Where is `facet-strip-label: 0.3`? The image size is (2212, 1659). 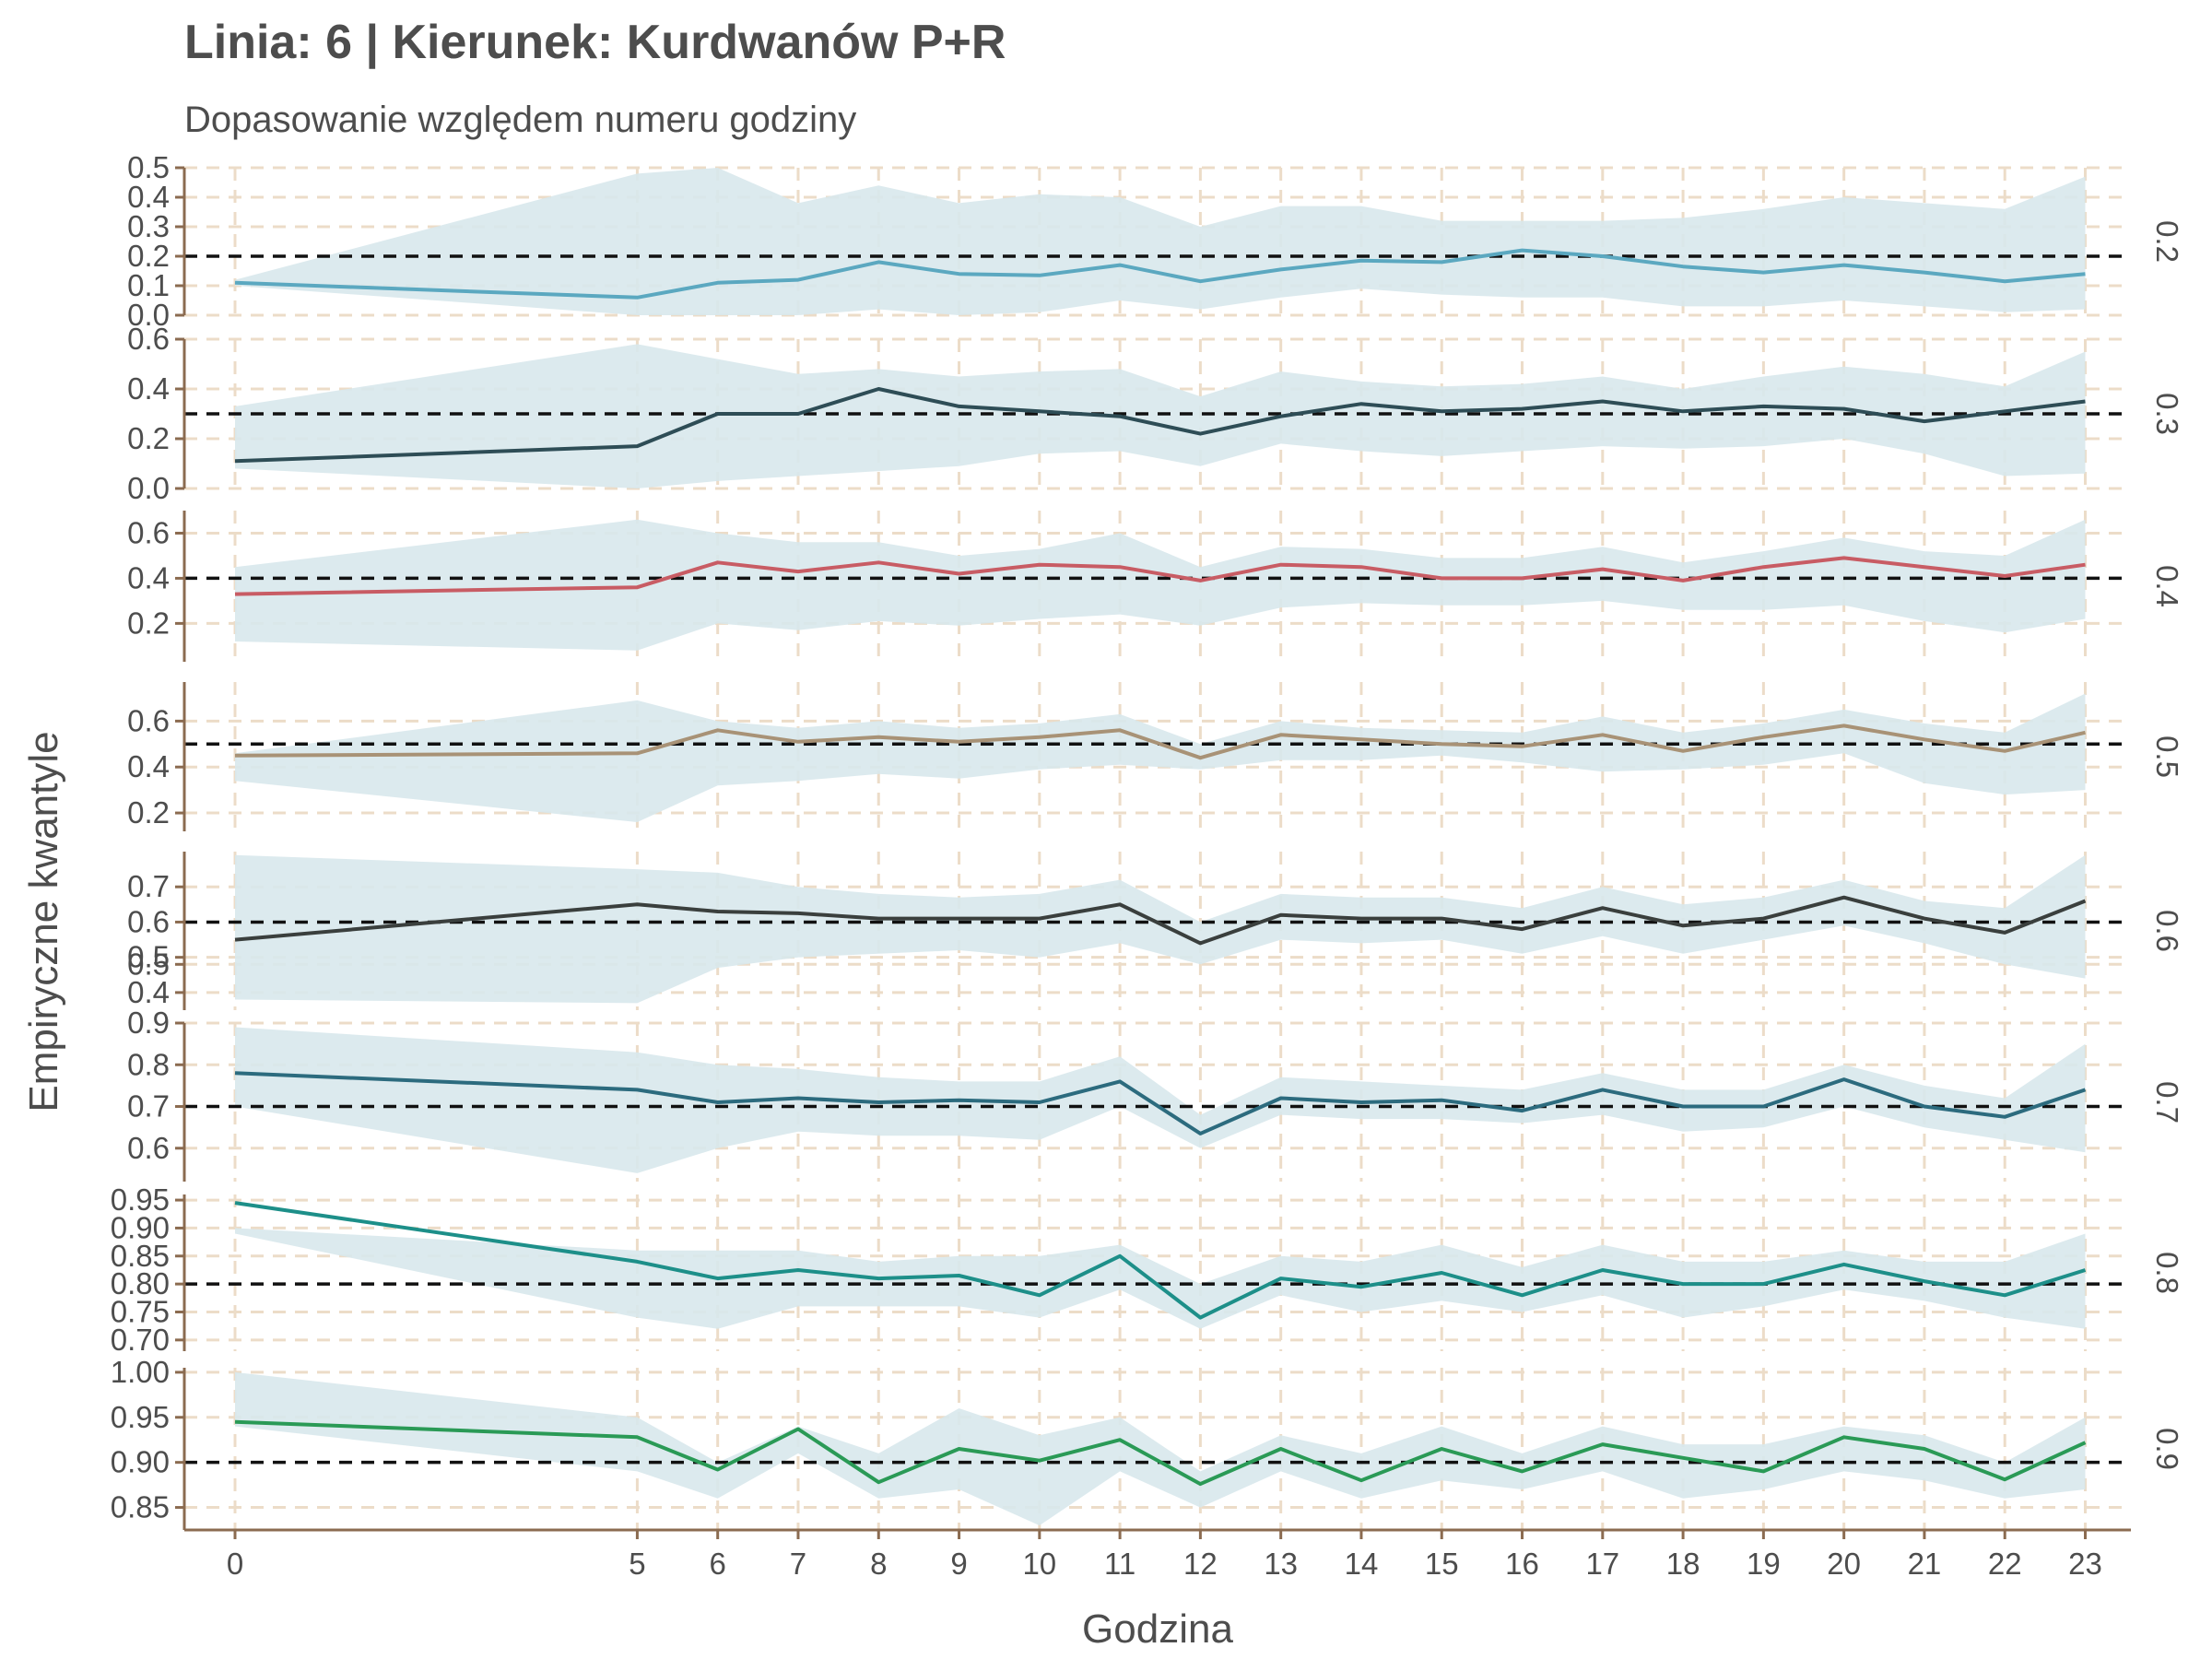 facet-strip-label: 0.3 is located at coordinates (2167, 414).